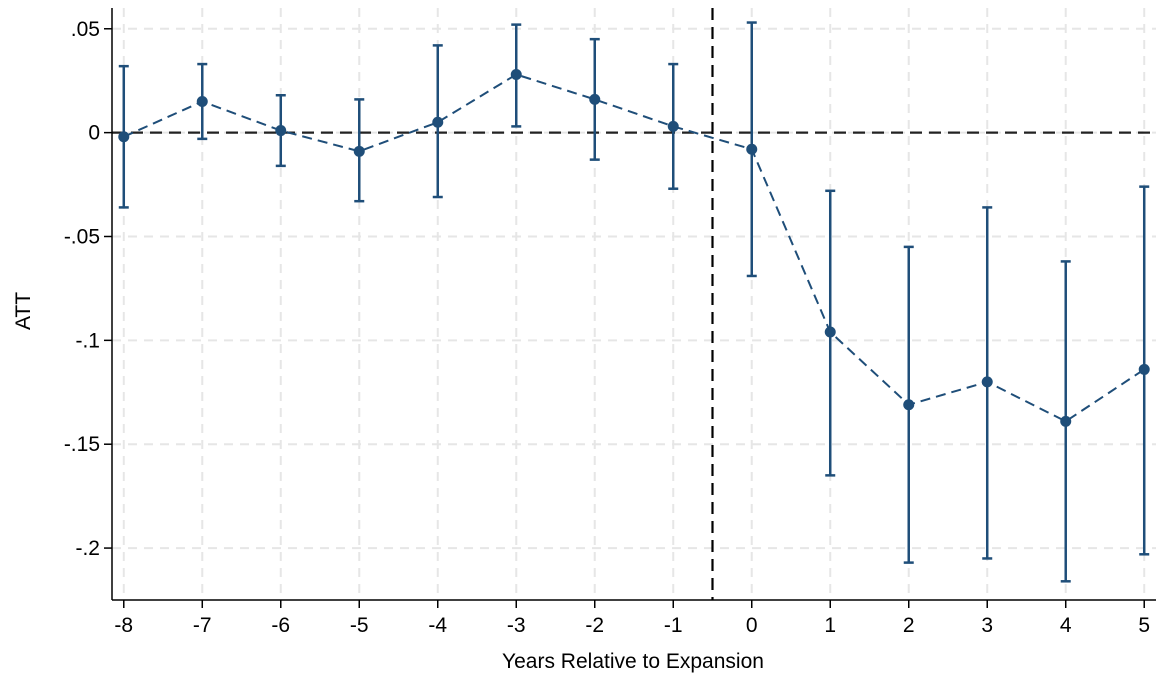 The image size is (1156, 675). What do you see at coordinates (437, 625) in the screenshot?
I see `x-tick-label: -4` at bounding box center [437, 625].